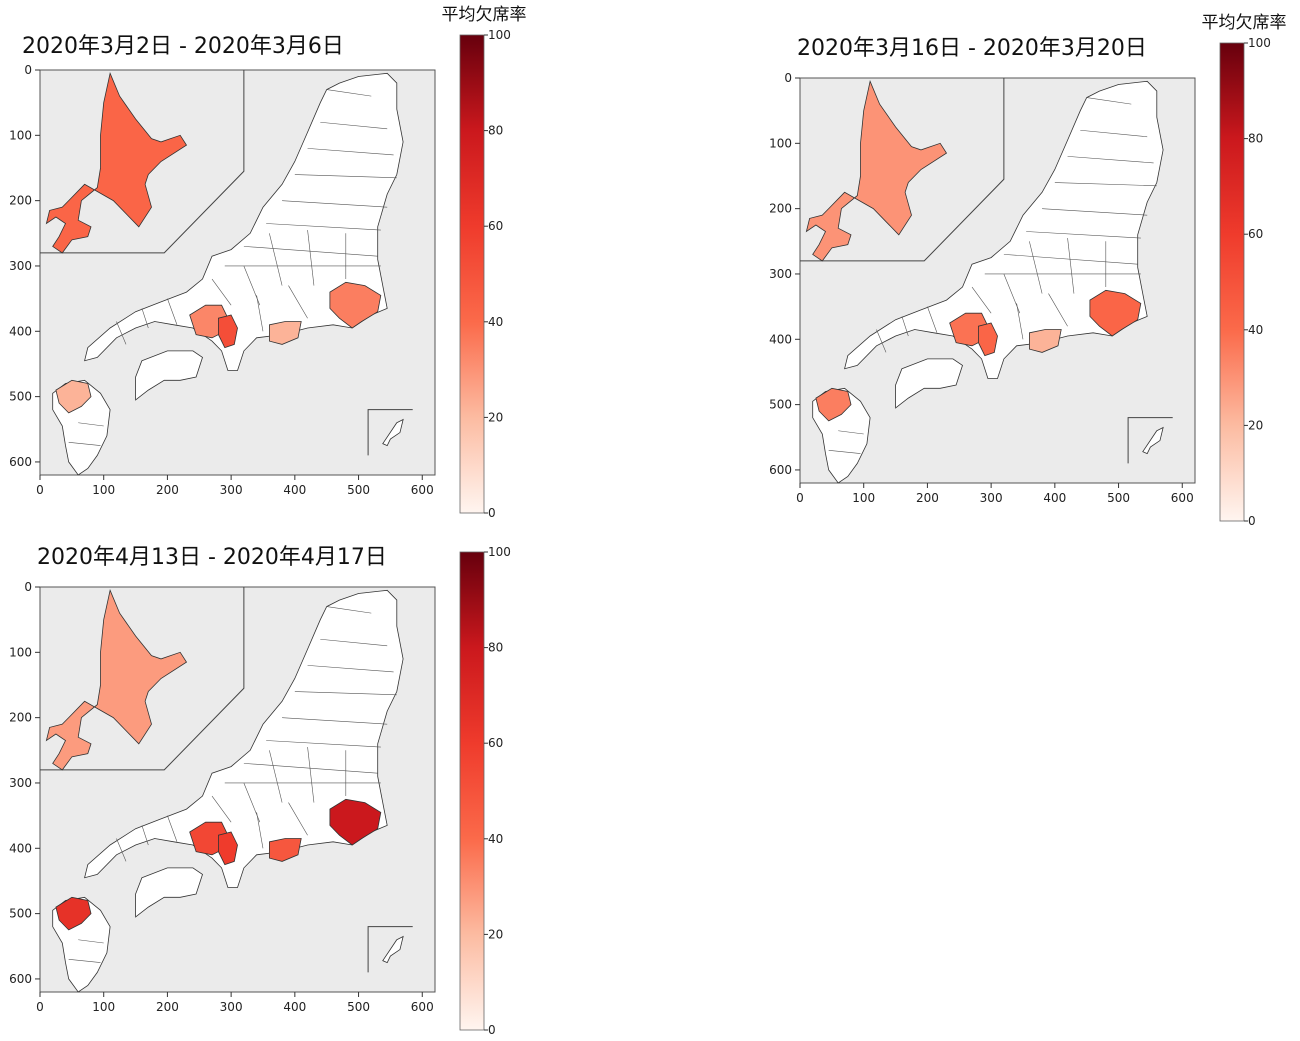 This screenshot has width=1300, height=1041. What do you see at coordinates (20, 135) in the screenshot?
I see `y-tick-label: 100` at bounding box center [20, 135].